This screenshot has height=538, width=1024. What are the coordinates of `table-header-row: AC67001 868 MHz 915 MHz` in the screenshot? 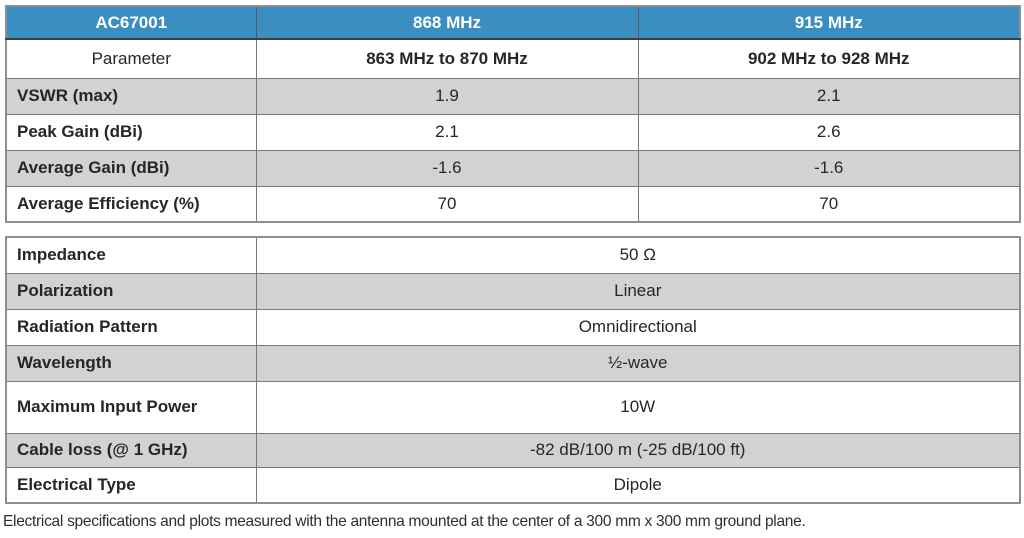 It's located at (513, 22).